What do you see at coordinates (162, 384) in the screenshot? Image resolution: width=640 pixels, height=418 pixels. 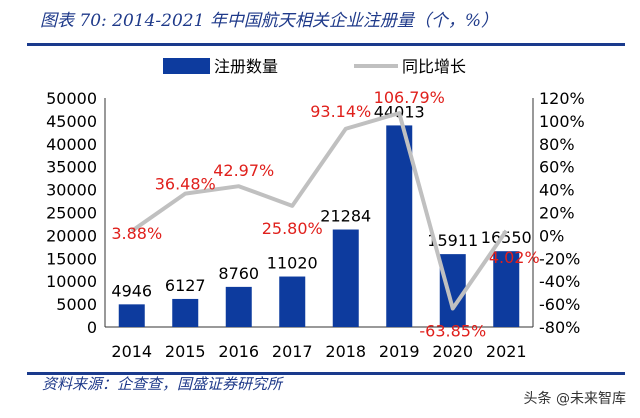 I see `source-note: 资料来源：企查查，国盛证券研究所` at bounding box center [162, 384].